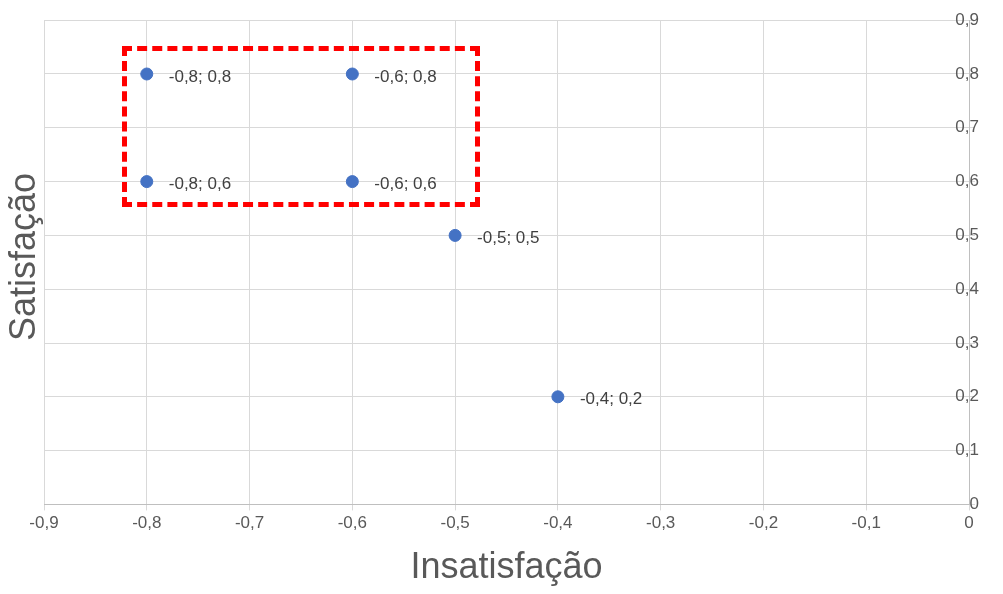 This screenshot has height=594, width=1003. Describe the element at coordinates (967, 19) in the screenshot. I see `y-tick-label: 0,9` at that location.